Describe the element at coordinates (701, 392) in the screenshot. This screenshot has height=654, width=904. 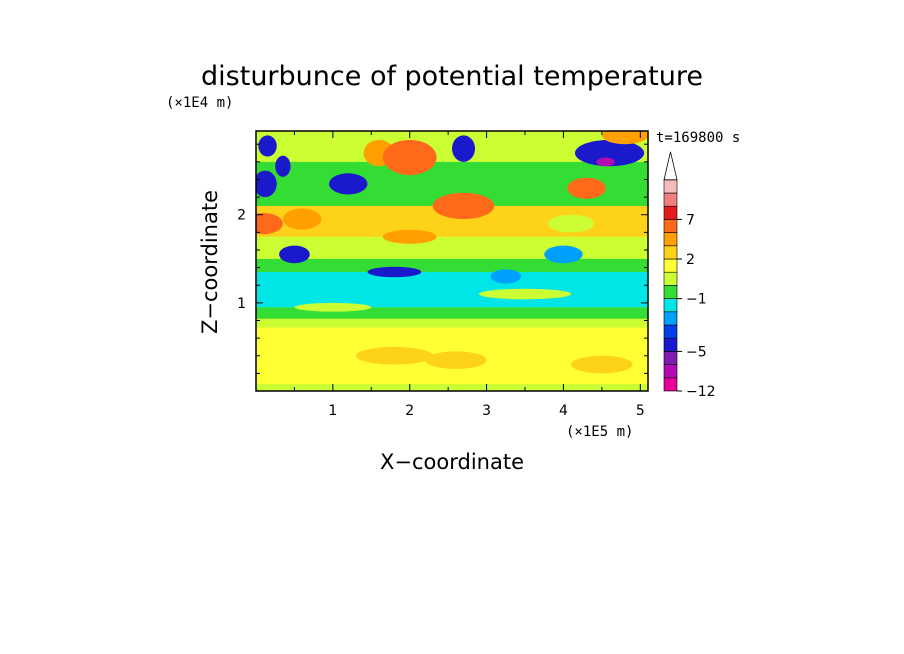
I see `colorbar-label: −12` at that location.